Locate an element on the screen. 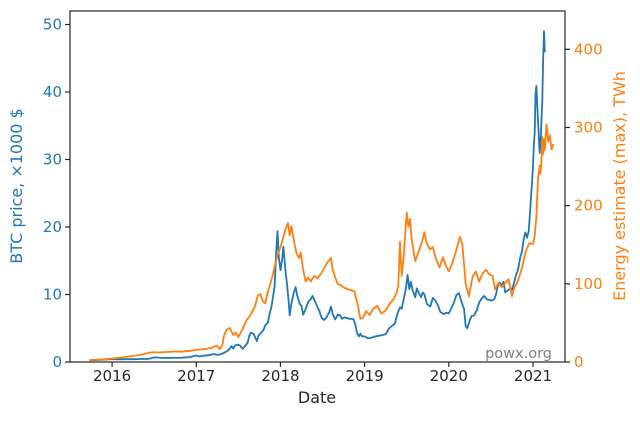  y-right-tick-label: 200 is located at coordinates (588, 206).